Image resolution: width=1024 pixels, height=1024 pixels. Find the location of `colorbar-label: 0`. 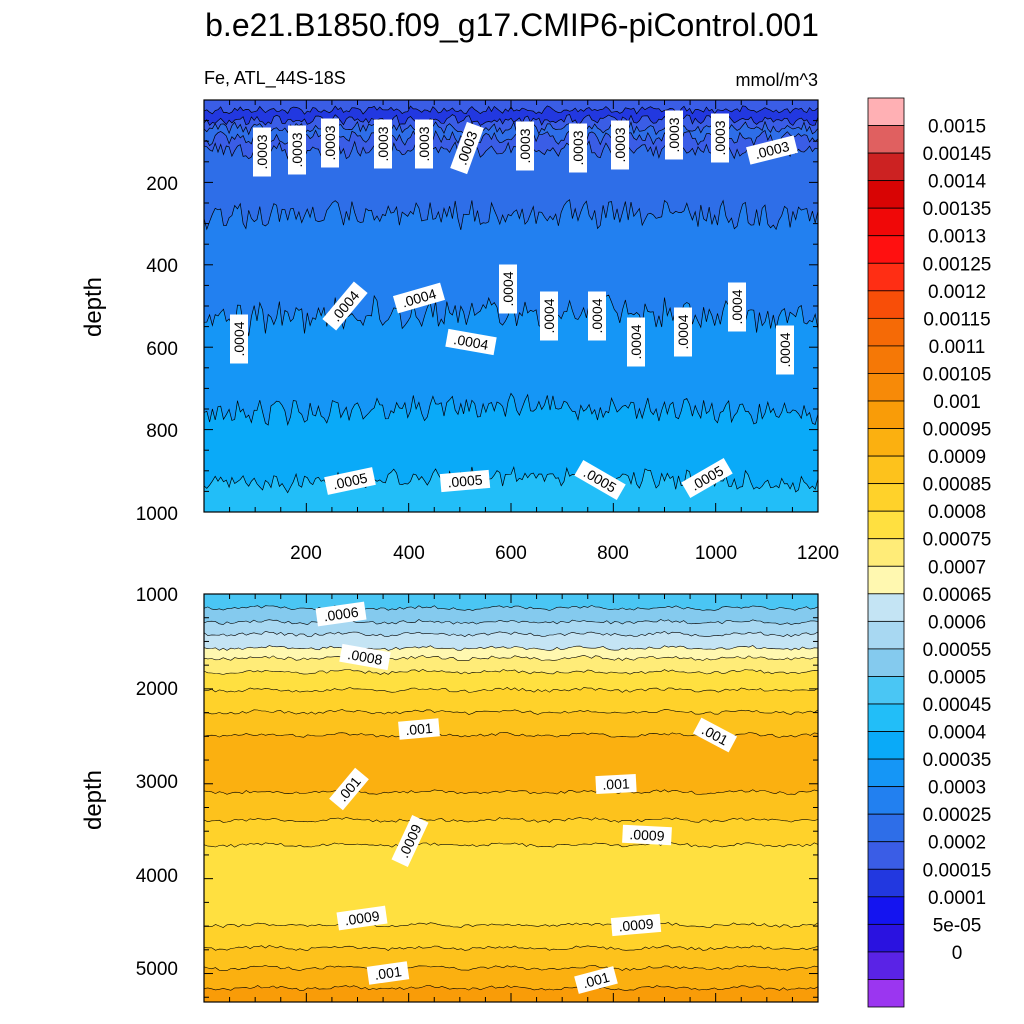

colorbar-label: 0 is located at coordinates (957, 953).